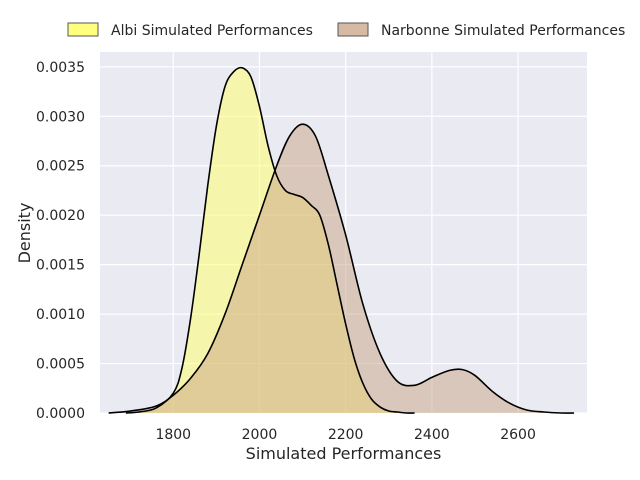  Describe the element at coordinates (518, 435) in the screenshot. I see `x-tick-label: 2600` at that location.